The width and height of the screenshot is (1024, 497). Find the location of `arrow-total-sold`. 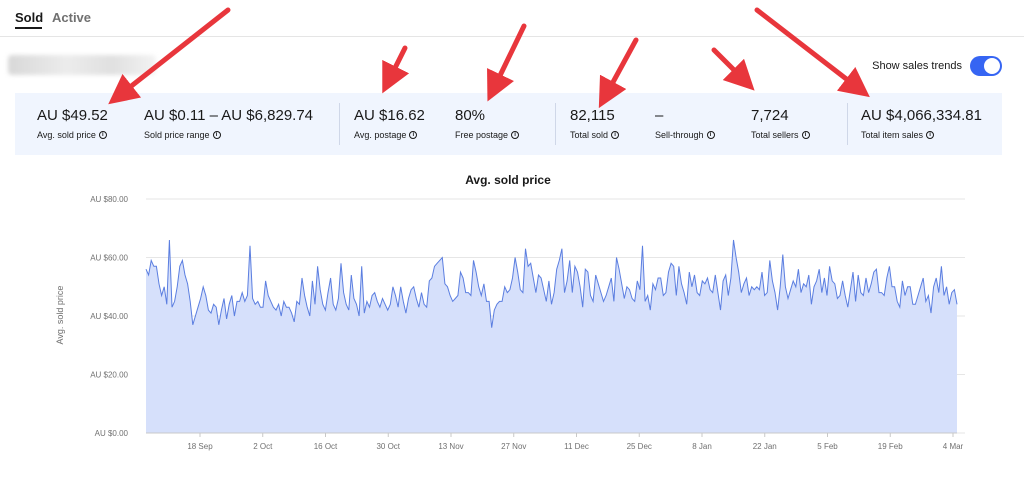

arrow-total-sold is located at coordinates (618, 73).